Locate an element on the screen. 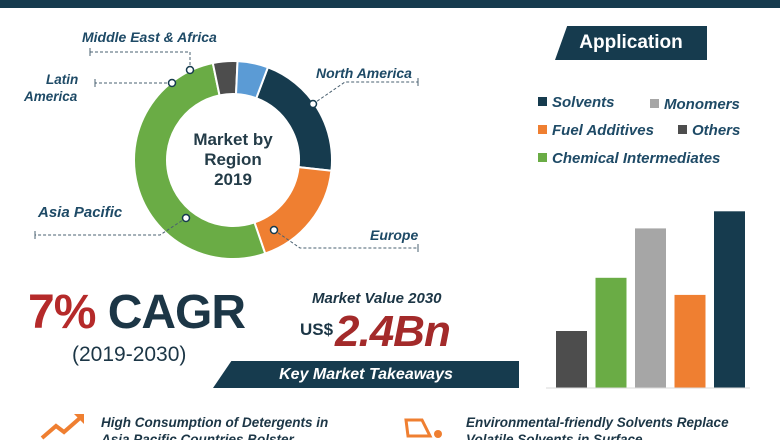 The height and width of the screenshot is (440, 780). donut-segment-middle-east-africa is located at coordinates (252, 80).